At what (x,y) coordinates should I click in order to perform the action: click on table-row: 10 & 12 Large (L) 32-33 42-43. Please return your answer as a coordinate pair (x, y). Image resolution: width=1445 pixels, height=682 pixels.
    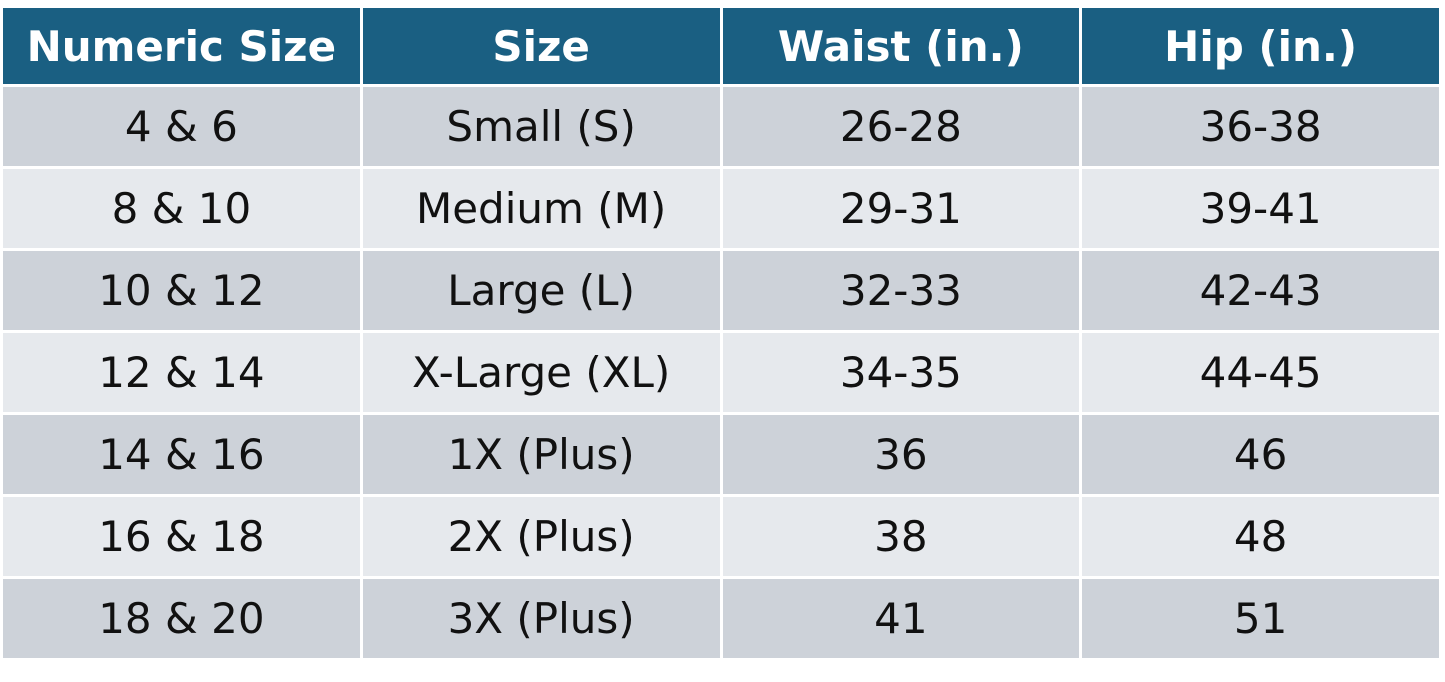
    Looking at the image, I should click on (721, 290).